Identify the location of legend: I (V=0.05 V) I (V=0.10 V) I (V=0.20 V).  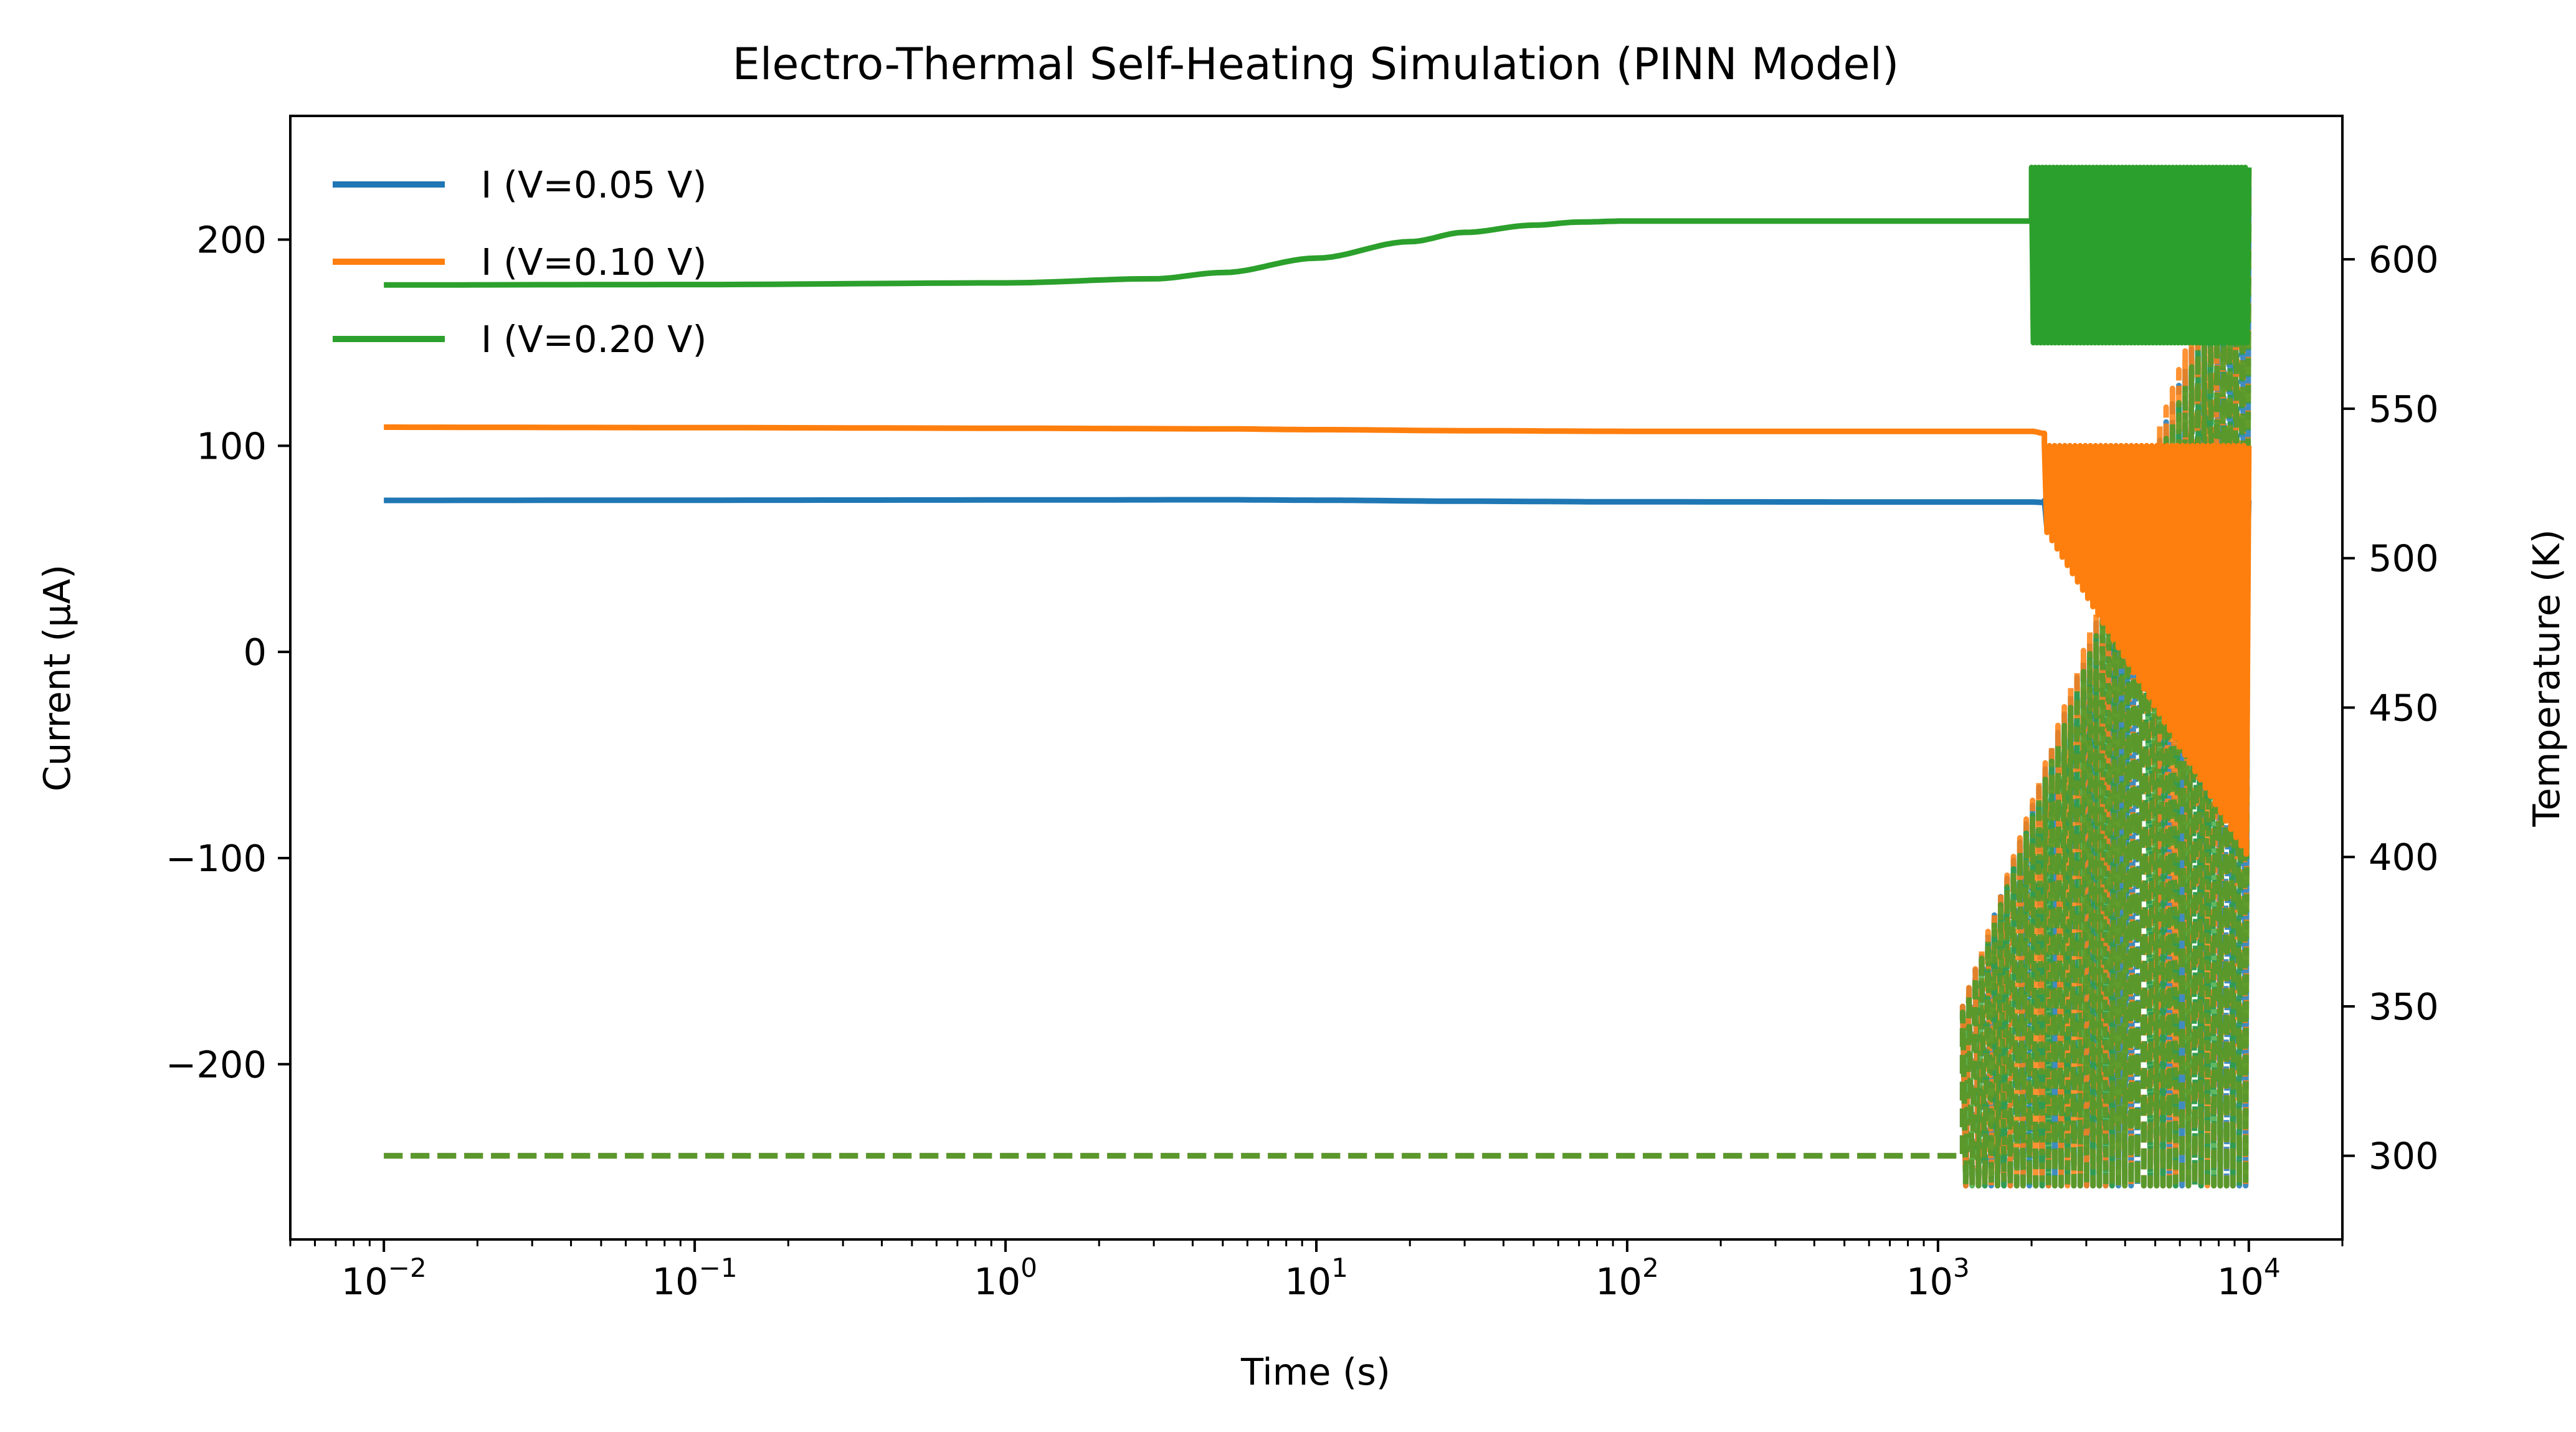
(519, 262).